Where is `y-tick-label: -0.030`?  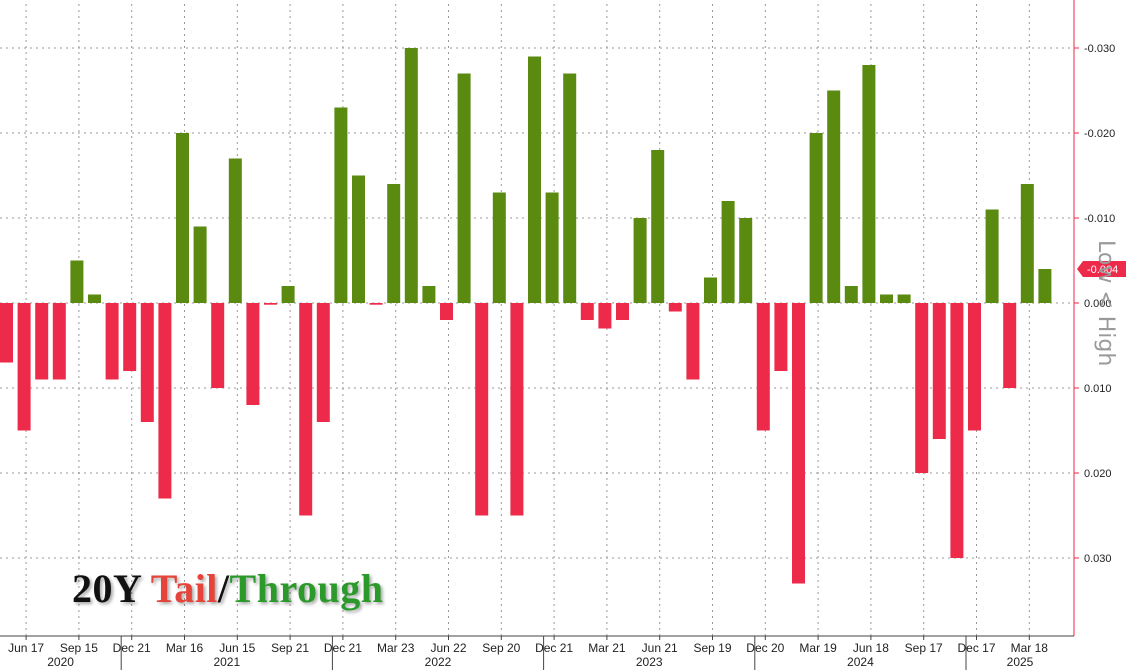
y-tick-label: -0.030 is located at coordinates (1099, 49).